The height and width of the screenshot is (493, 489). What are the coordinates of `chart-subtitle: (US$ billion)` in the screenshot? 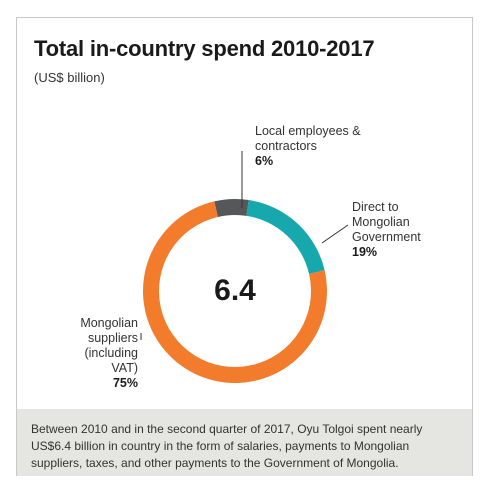 It's located at (69, 77).